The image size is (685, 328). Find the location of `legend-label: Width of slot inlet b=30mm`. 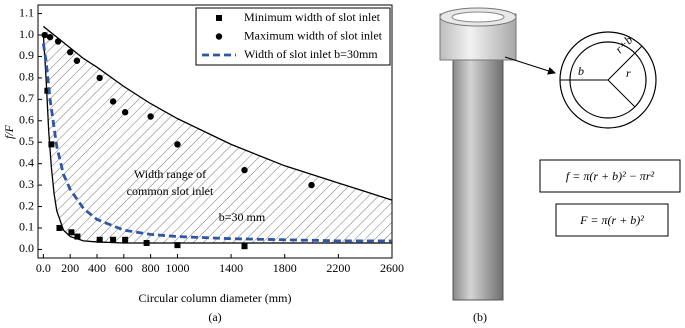

legend-label: Width of slot inlet b=30mm is located at coordinates (311, 54).